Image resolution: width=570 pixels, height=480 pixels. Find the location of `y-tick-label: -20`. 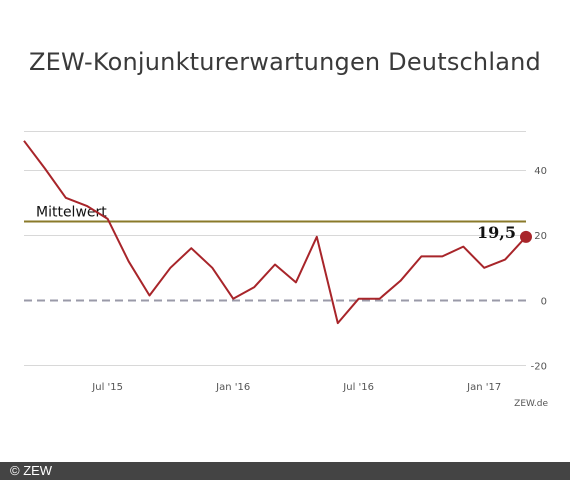

y-tick-label: -20 is located at coordinates (539, 366).